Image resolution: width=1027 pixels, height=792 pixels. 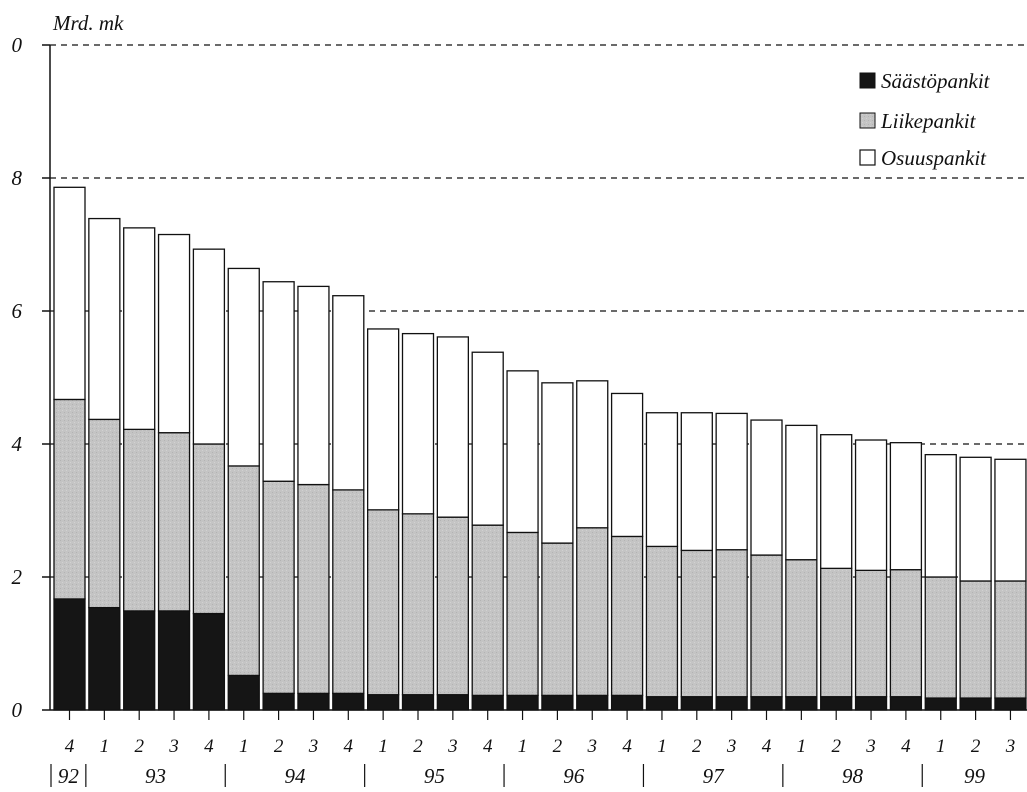 What do you see at coordinates (867, 157) in the screenshot?
I see `legend-swatch-osuuspankit` at bounding box center [867, 157].